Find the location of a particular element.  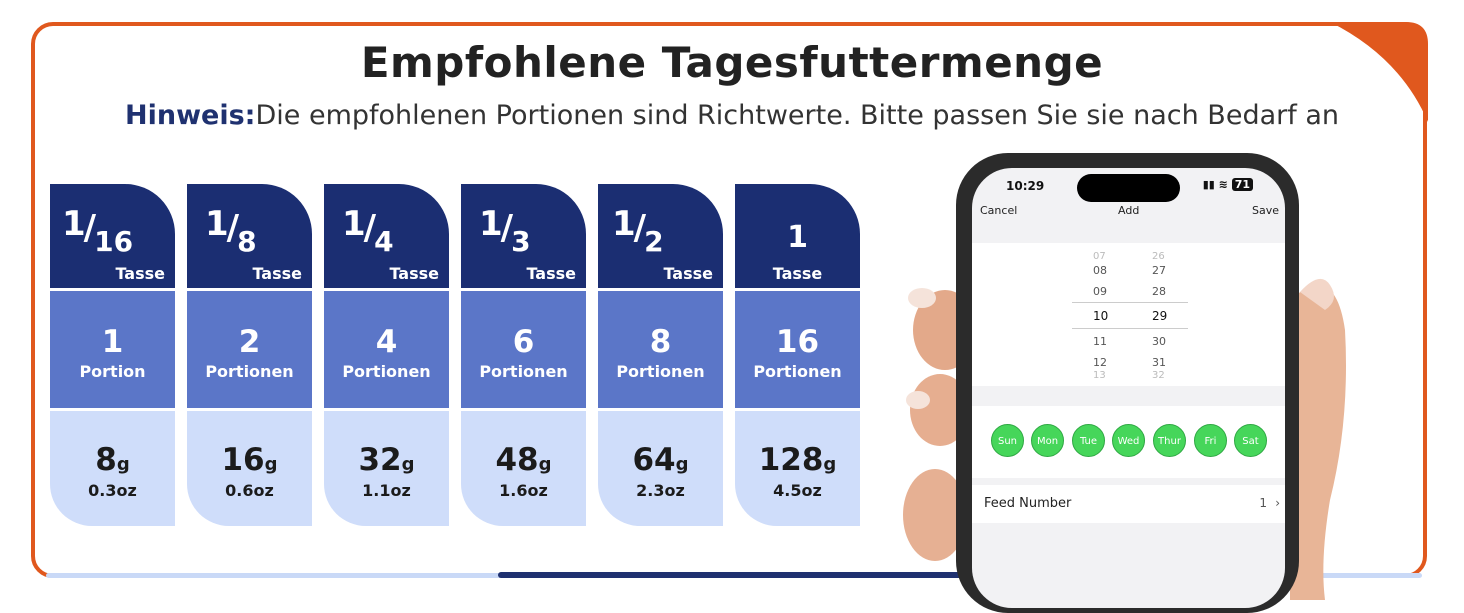

weight-cell: 64g 2.3oz is located at coordinates (660, 468).